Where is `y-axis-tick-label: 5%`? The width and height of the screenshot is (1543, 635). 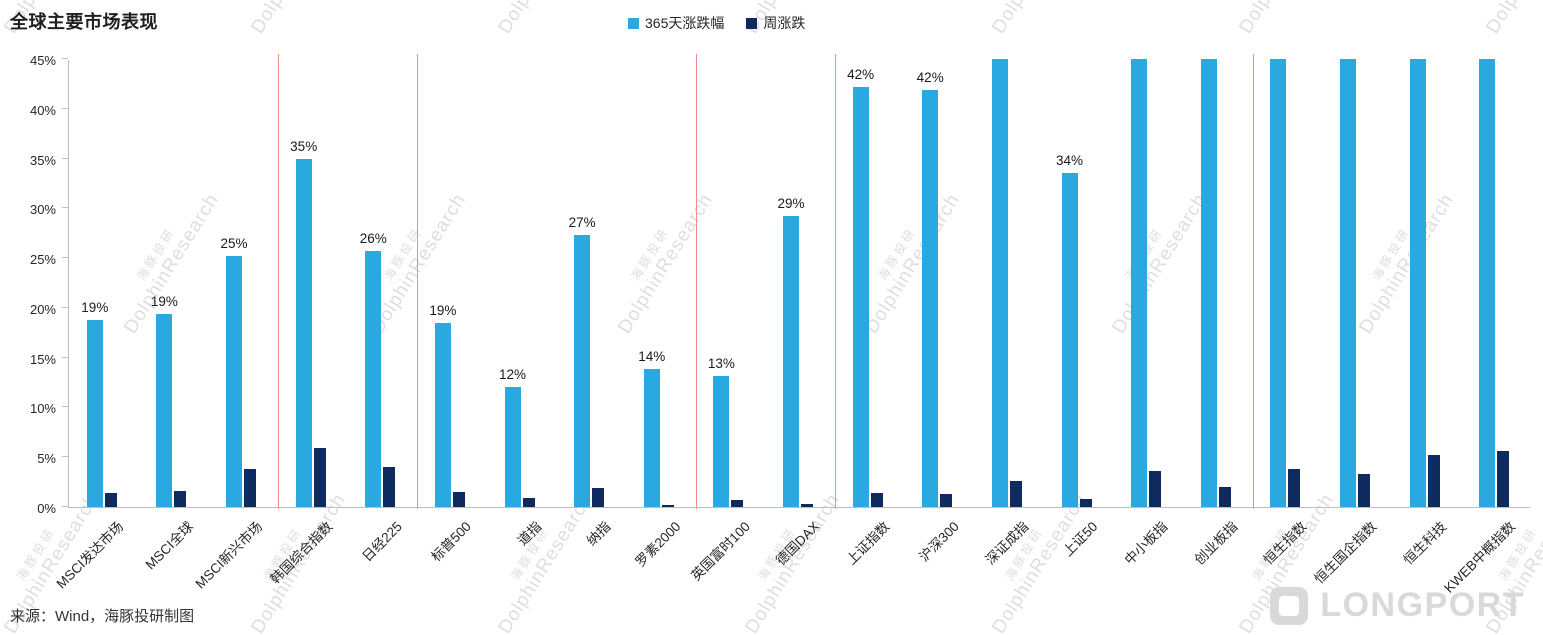 y-axis-tick-label: 5% is located at coordinates (46, 459).